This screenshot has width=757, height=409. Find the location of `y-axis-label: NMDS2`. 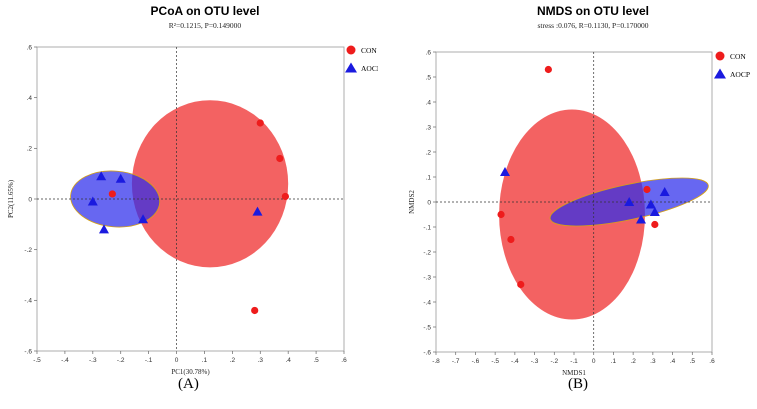

y-axis-label: NMDS2 is located at coordinates (412, 202).